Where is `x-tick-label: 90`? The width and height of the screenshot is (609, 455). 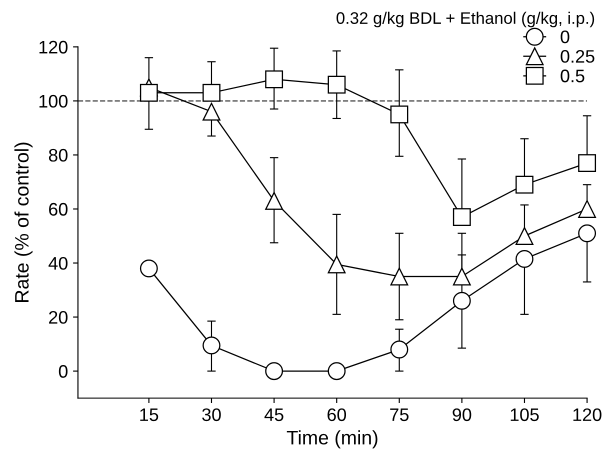
x-tick-label: 90 is located at coordinates (462, 415).